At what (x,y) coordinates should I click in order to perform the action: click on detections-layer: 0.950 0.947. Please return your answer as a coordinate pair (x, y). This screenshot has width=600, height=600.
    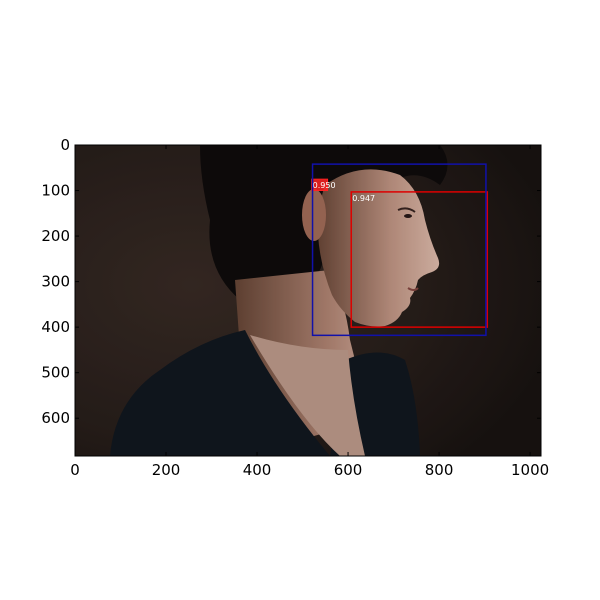
    Looking at the image, I should click on (400, 250).